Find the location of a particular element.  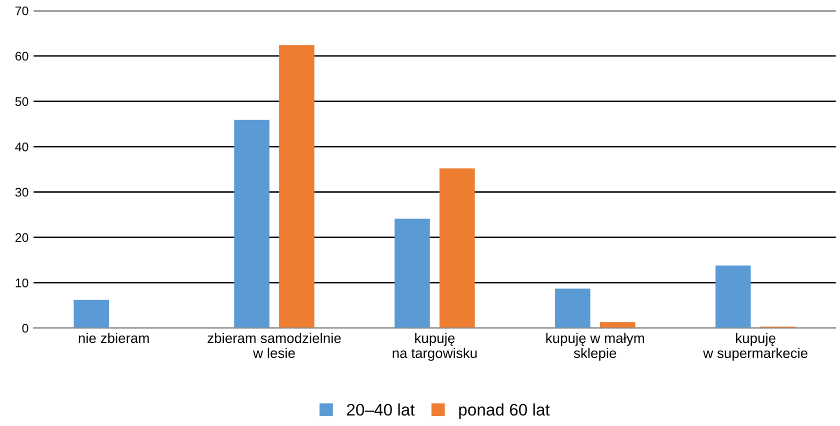

x-tick-label: kupuję w supermarkecie is located at coordinates (755, 346).